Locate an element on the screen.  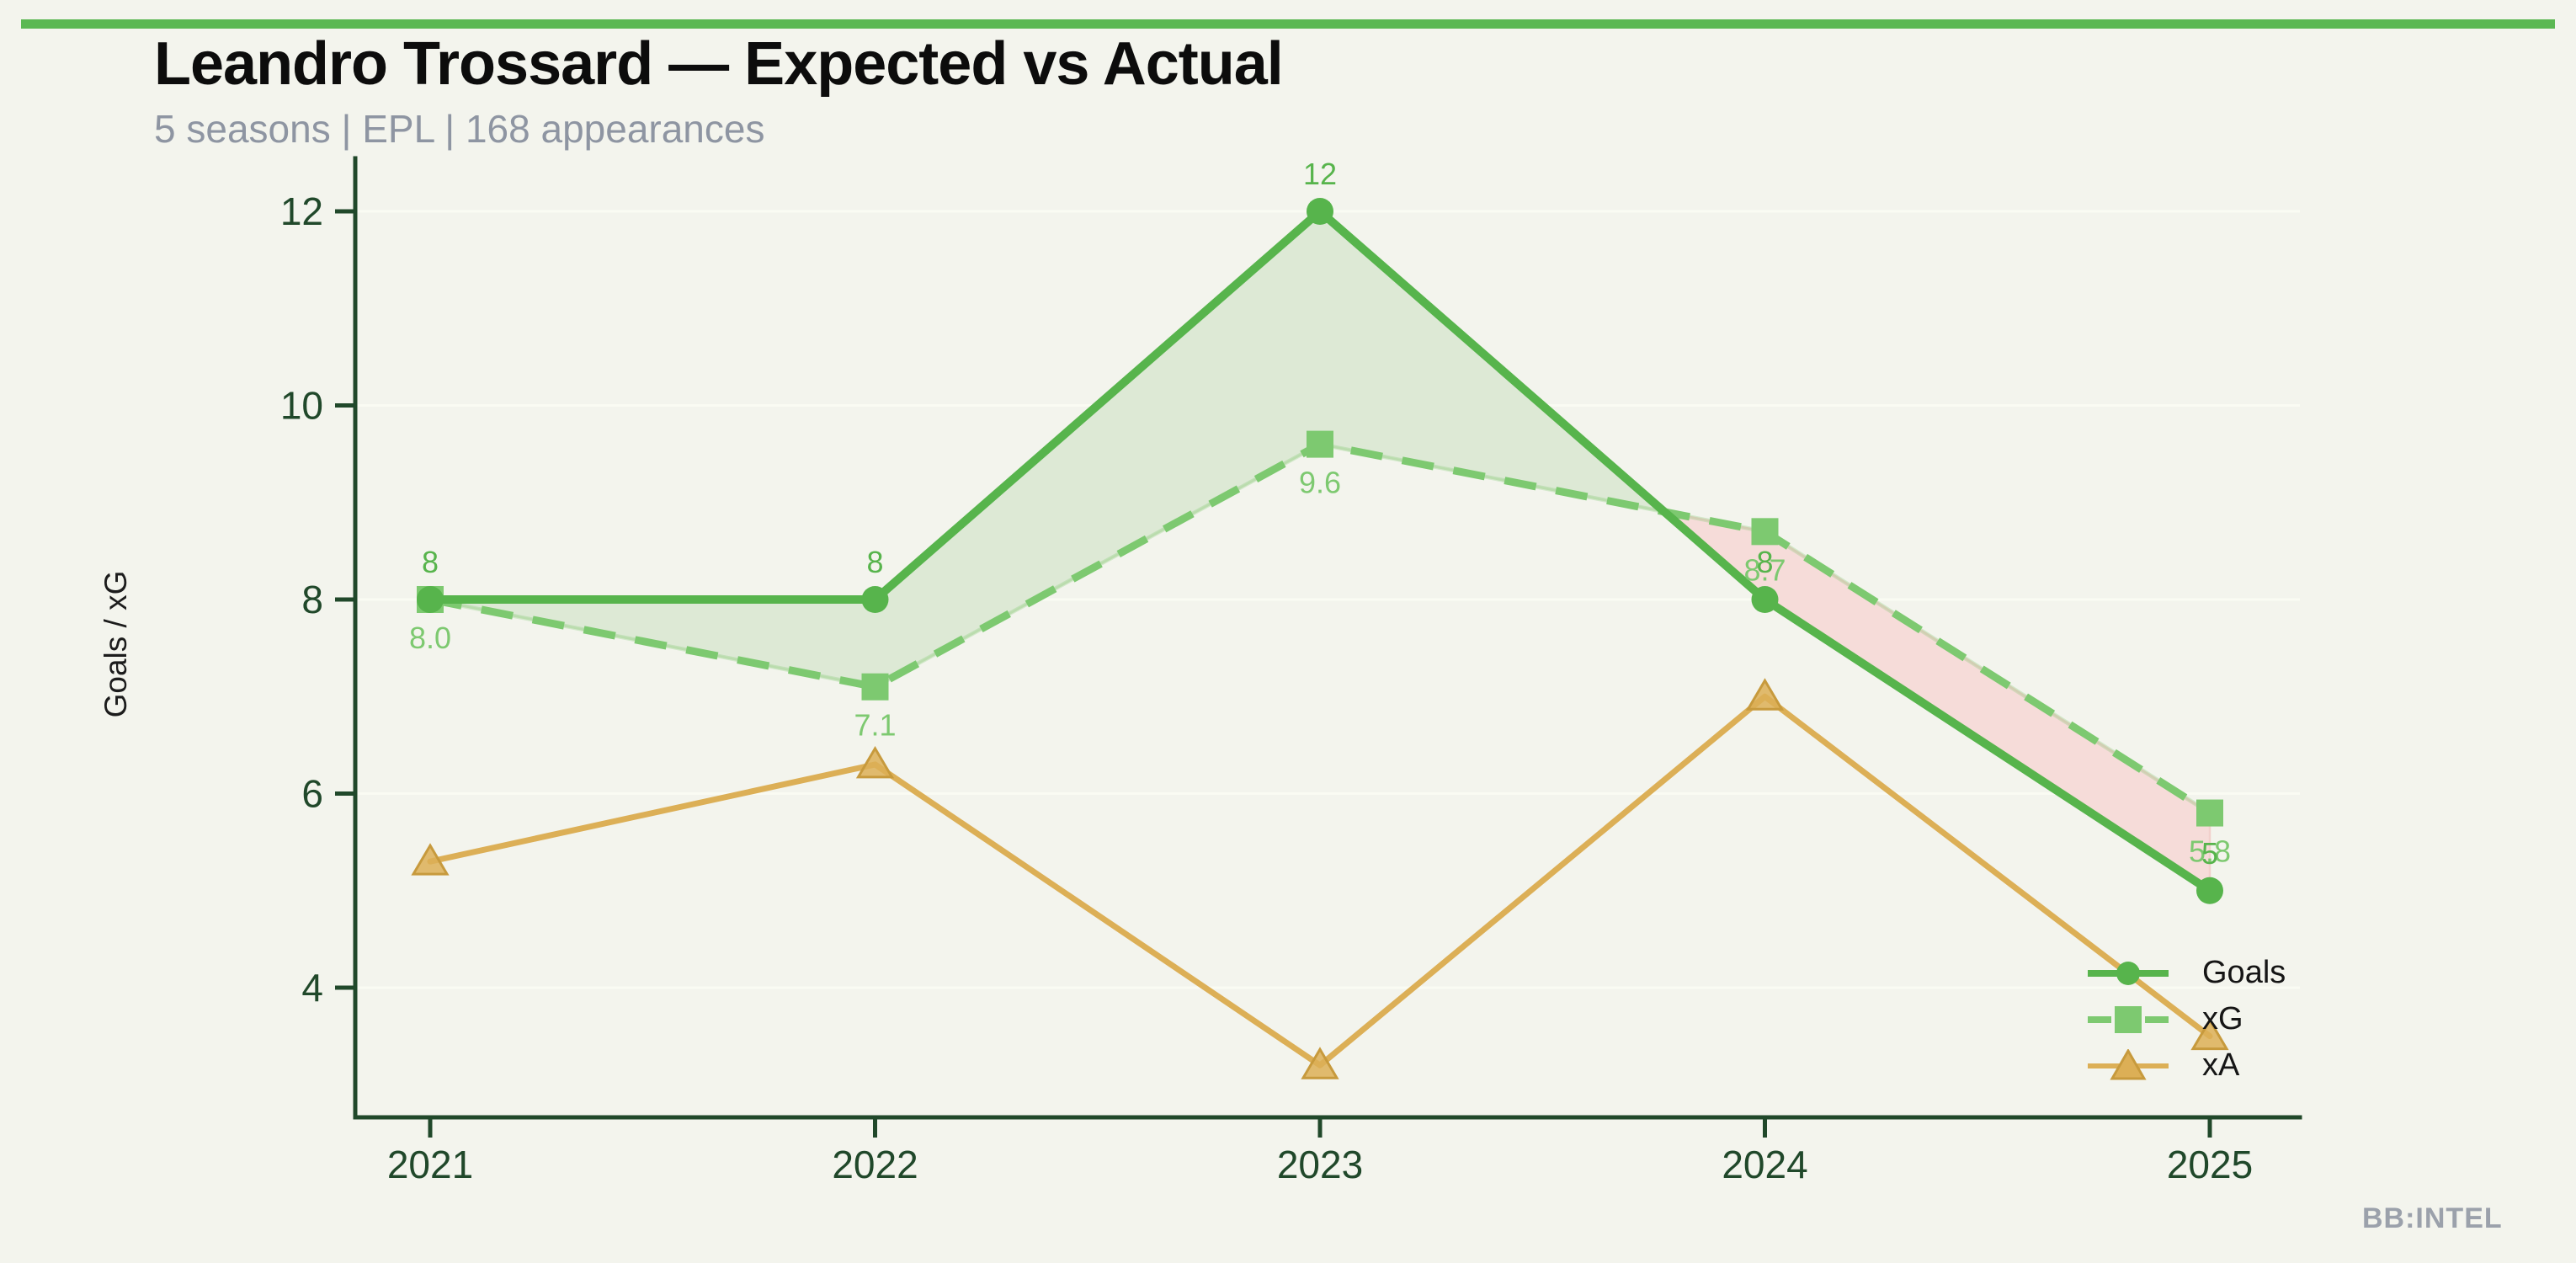
xg-value-label: 8.7 is located at coordinates (1765, 569).